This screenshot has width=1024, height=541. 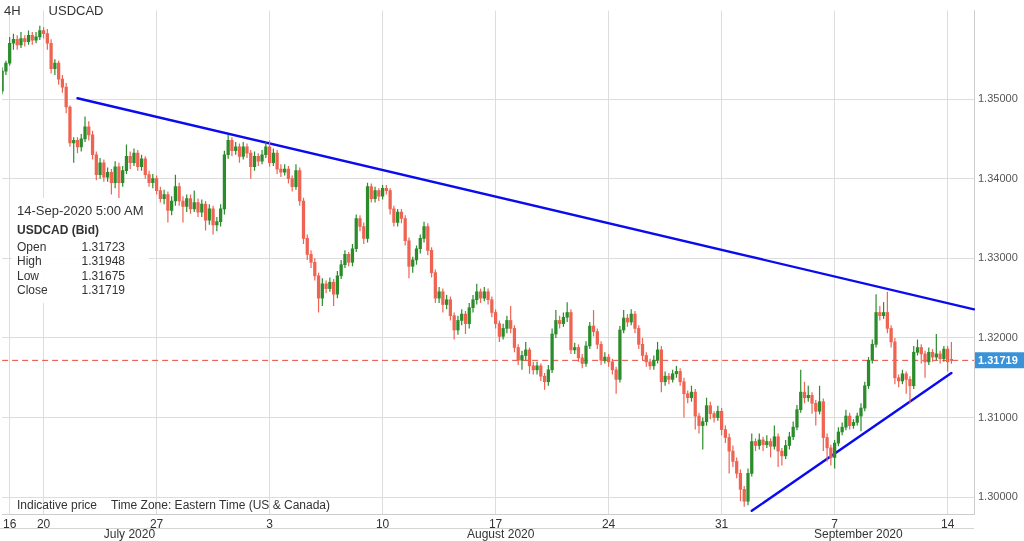 I want to click on x-tick-label: 14, so click(x=947, y=523).